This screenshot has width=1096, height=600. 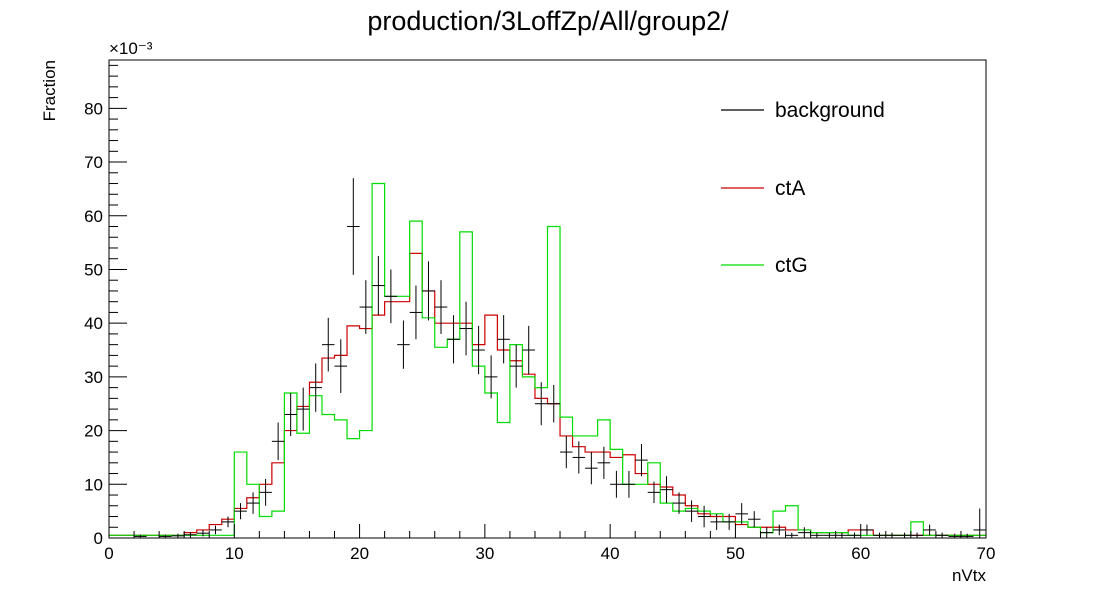 What do you see at coordinates (98, 538) in the screenshot?
I see `y-tick-label: 0` at bounding box center [98, 538].